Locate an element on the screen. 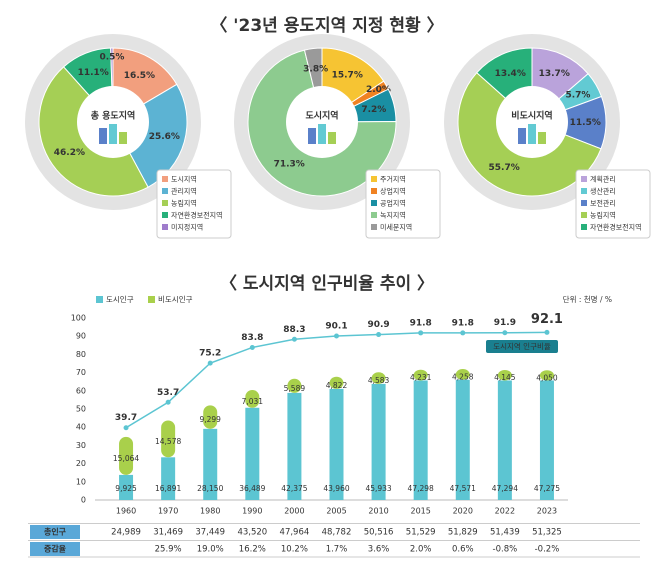 The width and height of the screenshot is (654, 573). line-label: 91.8 is located at coordinates (463, 323).